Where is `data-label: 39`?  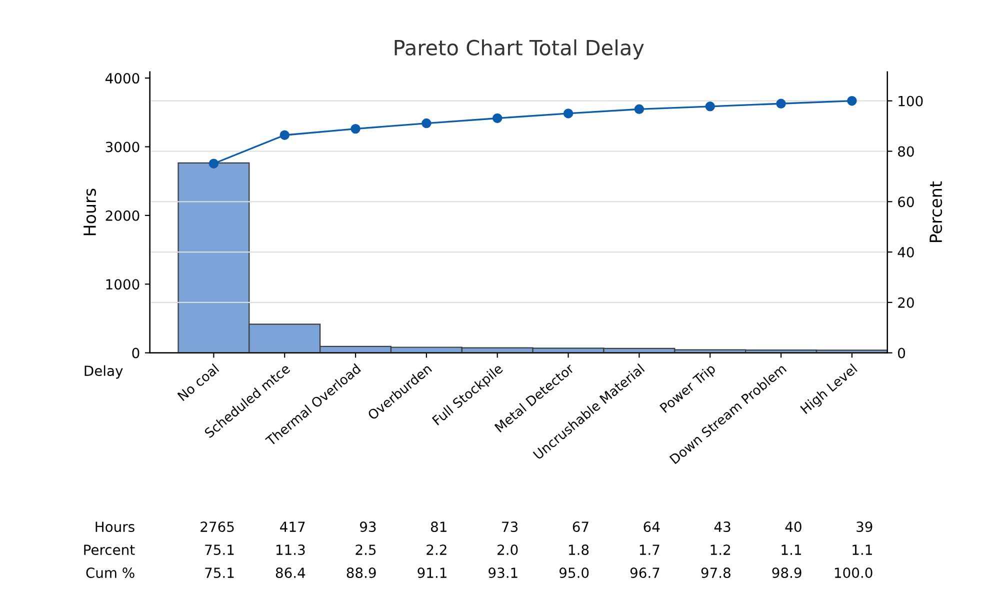
data-label: 39 is located at coordinates (864, 527).